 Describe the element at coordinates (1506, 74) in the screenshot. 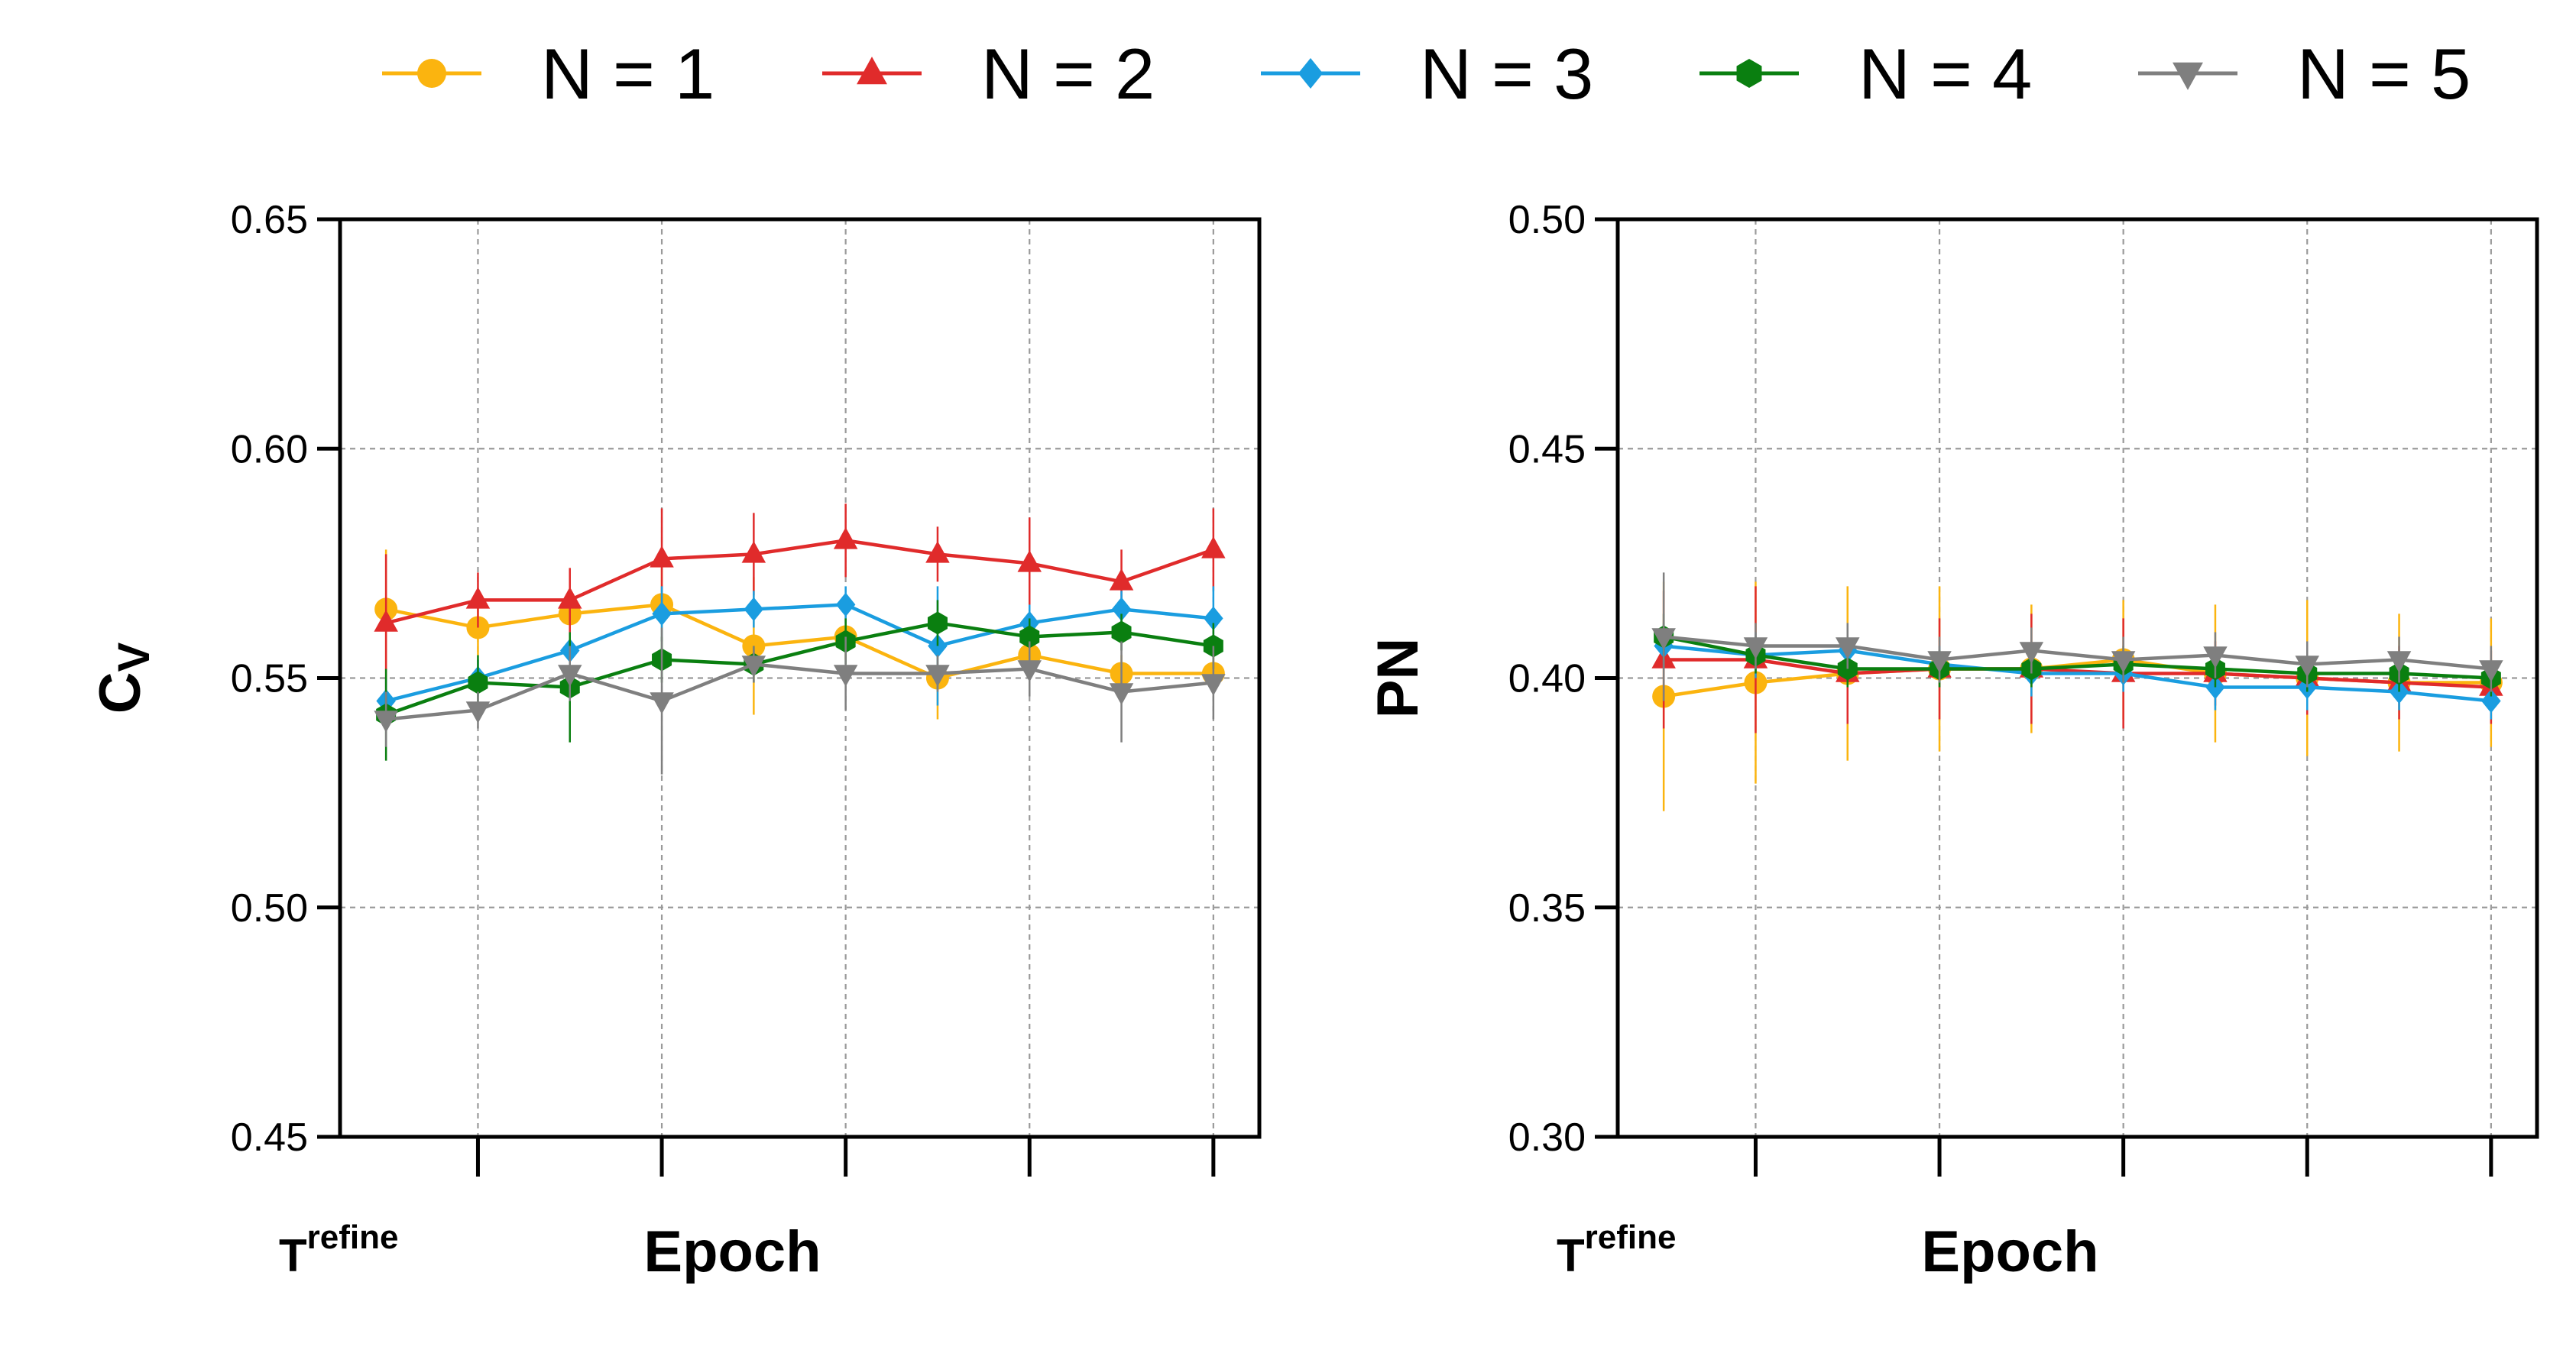

I see `legend-label: N = 3` at that location.